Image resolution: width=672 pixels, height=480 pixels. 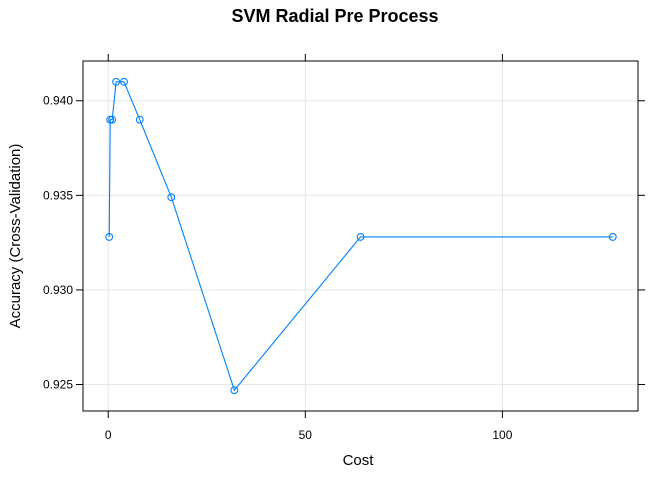 I want to click on x-axis-title: Cost, so click(x=359, y=460).